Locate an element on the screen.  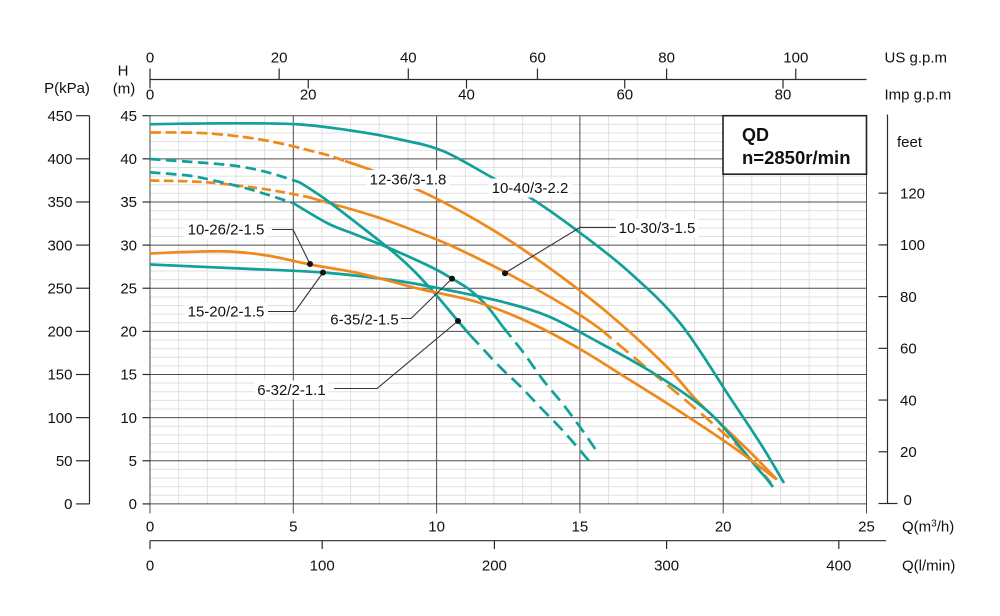
svg-text: 10-40/3-2.2 is located at coordinates (530, 188).